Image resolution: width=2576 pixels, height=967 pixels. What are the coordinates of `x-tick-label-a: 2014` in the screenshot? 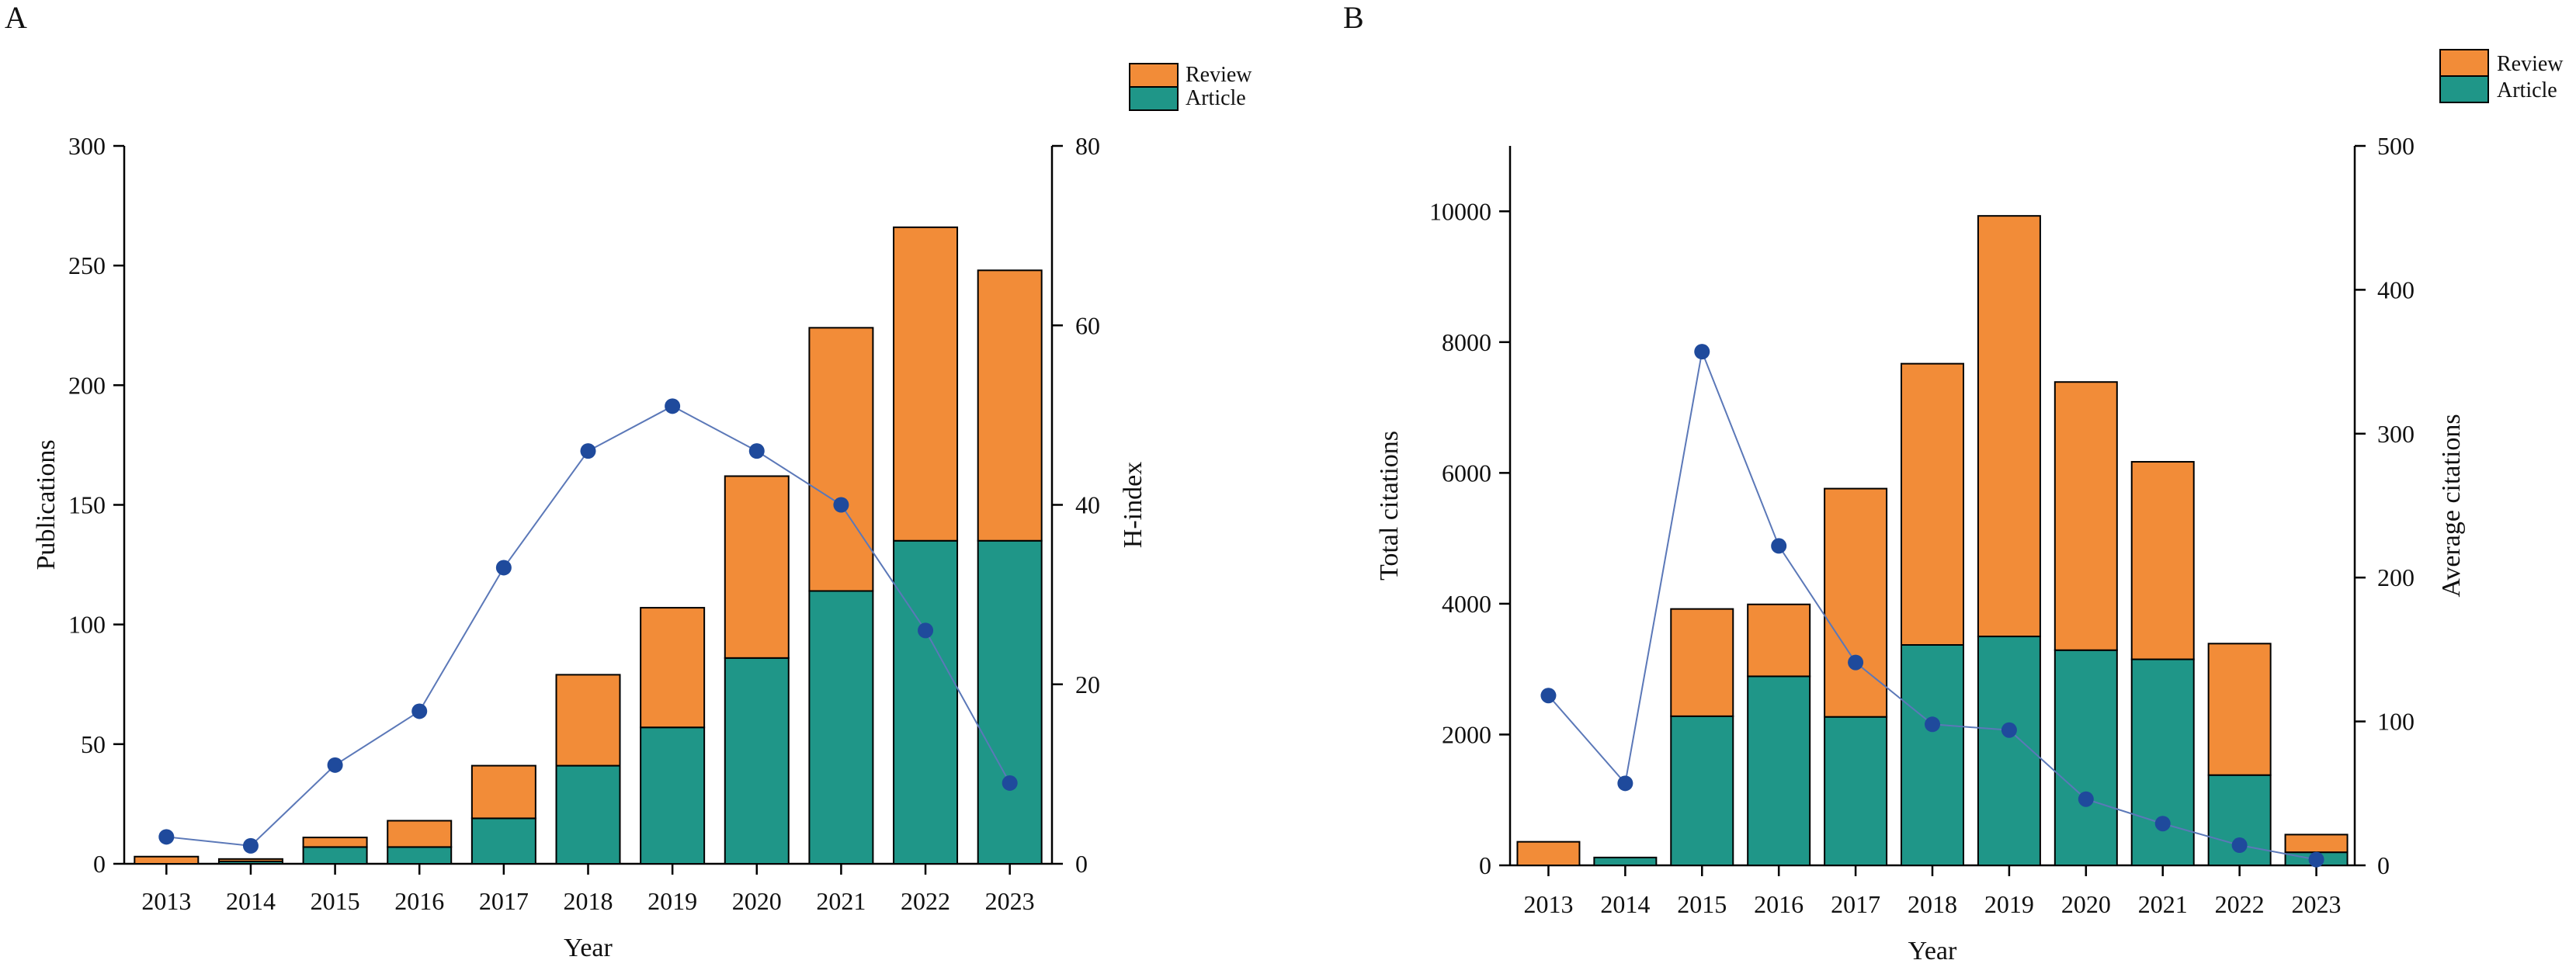 It's located at (251, 901).